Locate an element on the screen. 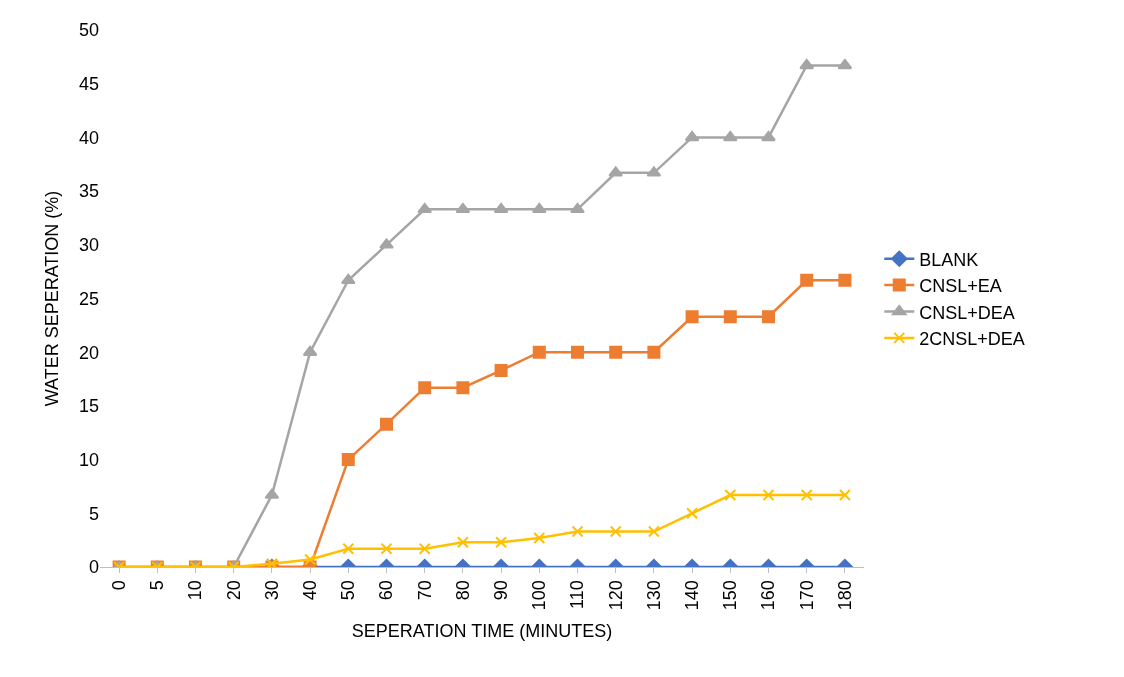 The height and width of the screenshot is (677, 1124). y-tick-label: 10 is located at coordinates (88, 459).